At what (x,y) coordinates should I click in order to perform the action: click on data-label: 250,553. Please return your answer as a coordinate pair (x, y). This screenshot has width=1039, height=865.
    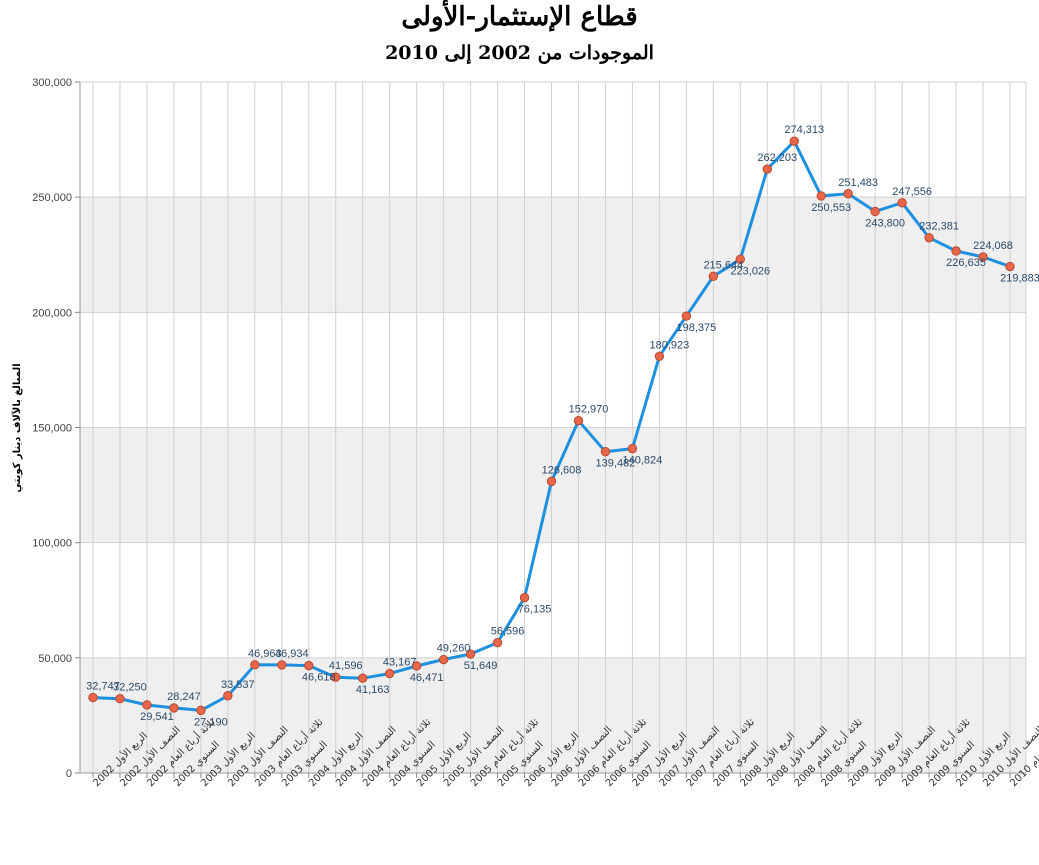
    Looking at the image, I should click on (831, 208).